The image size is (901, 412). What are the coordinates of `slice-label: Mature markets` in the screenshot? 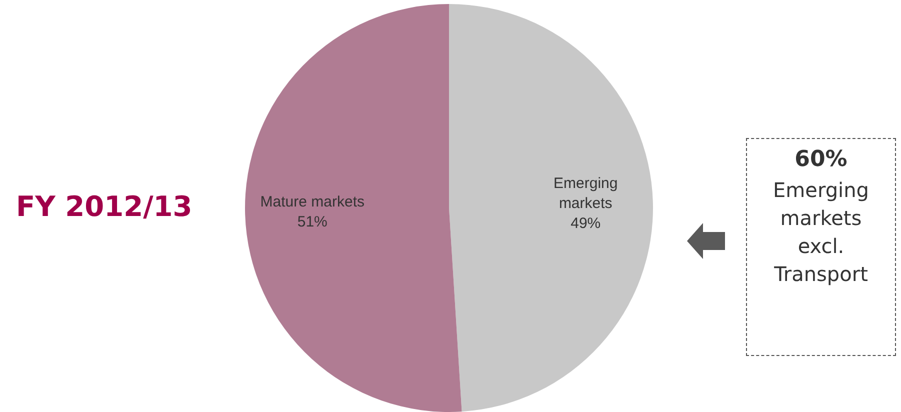 It's located at (312, 201).